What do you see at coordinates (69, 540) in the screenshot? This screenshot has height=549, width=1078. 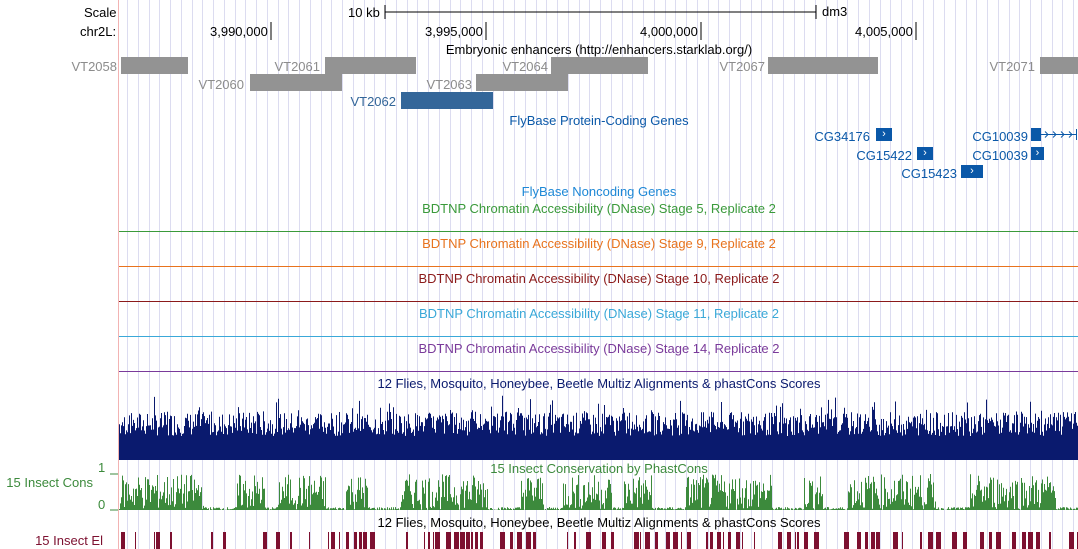 I see `elements-side-label: 15 Insect El` at bounding box center [69, 540].